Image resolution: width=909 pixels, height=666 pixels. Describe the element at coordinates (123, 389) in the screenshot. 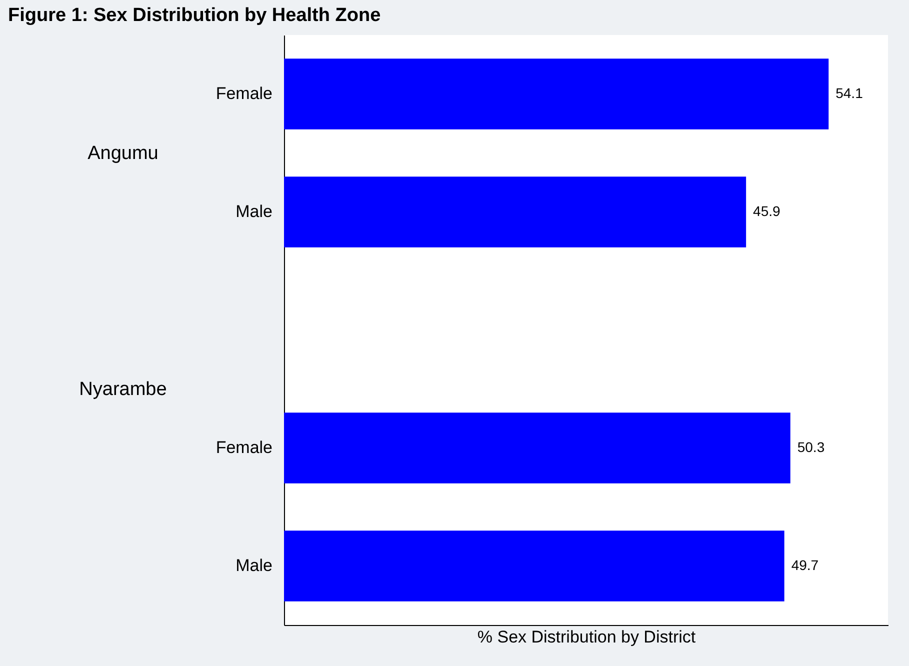

I see `text: Nyarambe` at that location.